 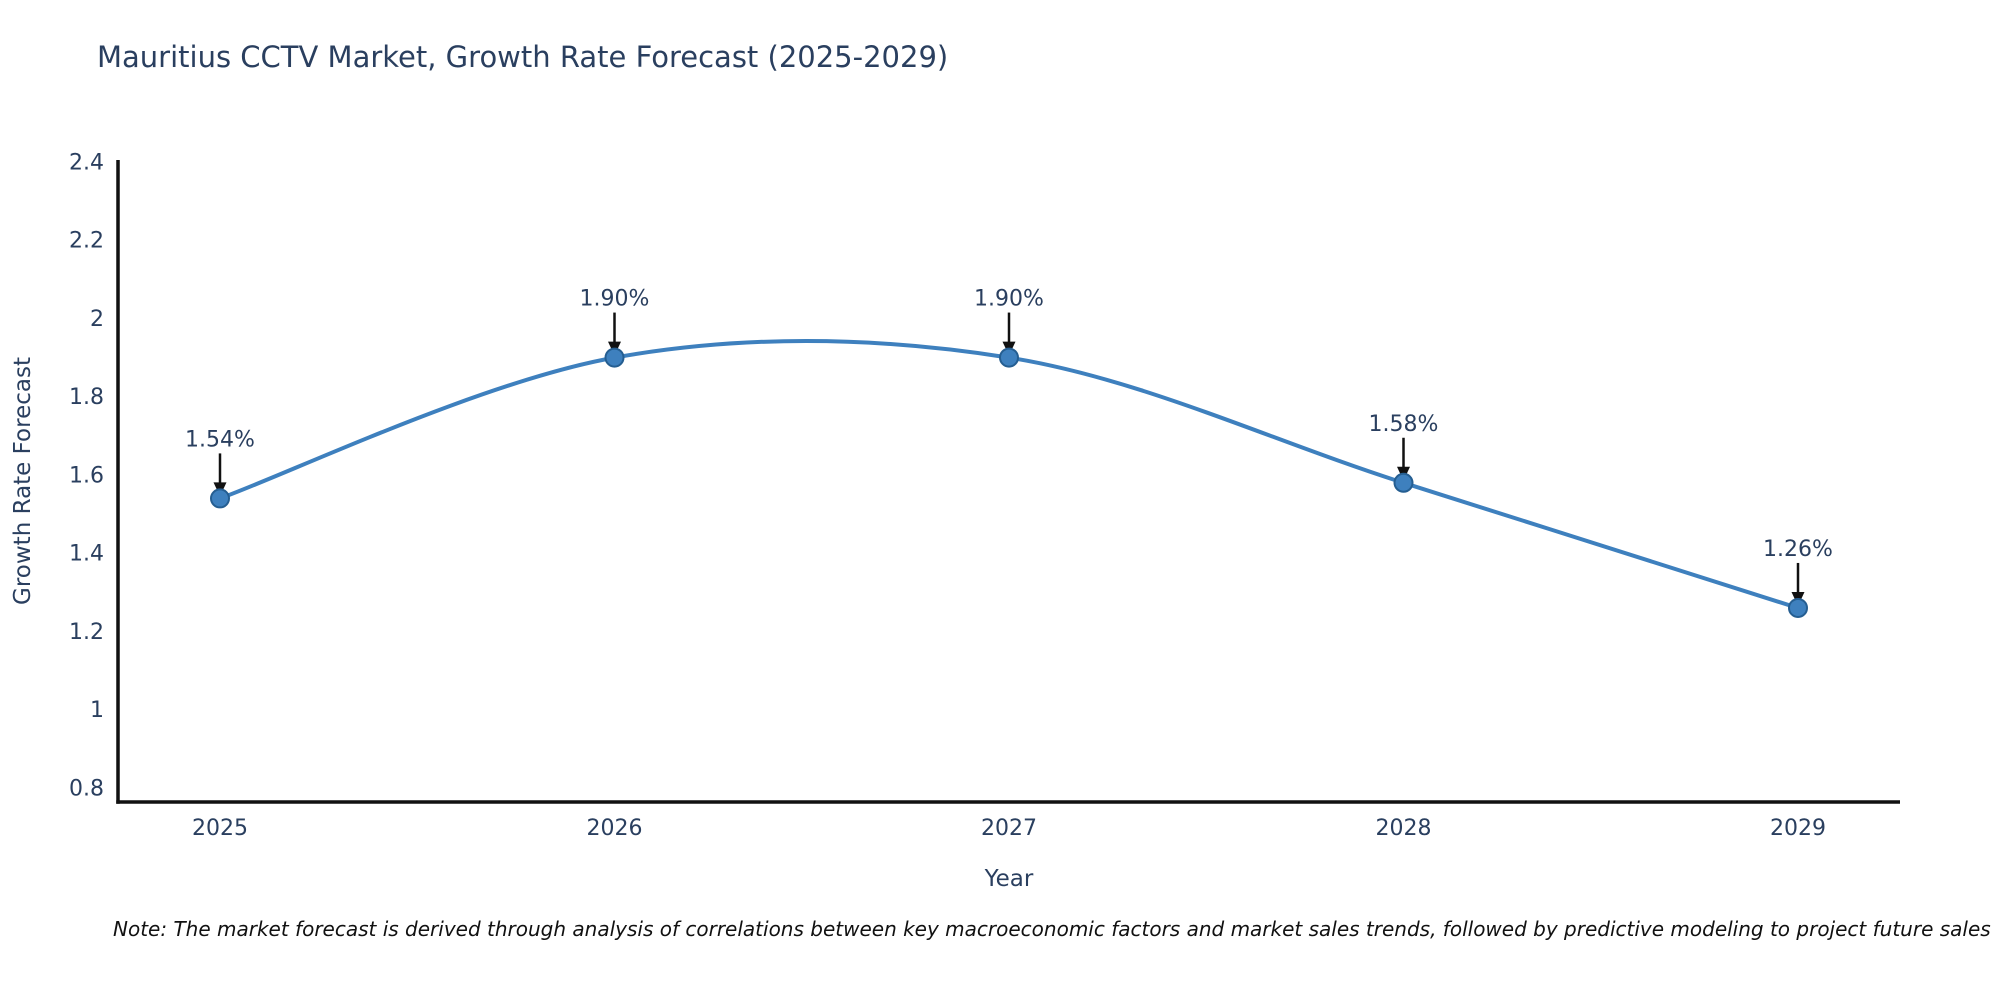 I want to click on annotation-label: 1.54%, so click(x=220, y=439).